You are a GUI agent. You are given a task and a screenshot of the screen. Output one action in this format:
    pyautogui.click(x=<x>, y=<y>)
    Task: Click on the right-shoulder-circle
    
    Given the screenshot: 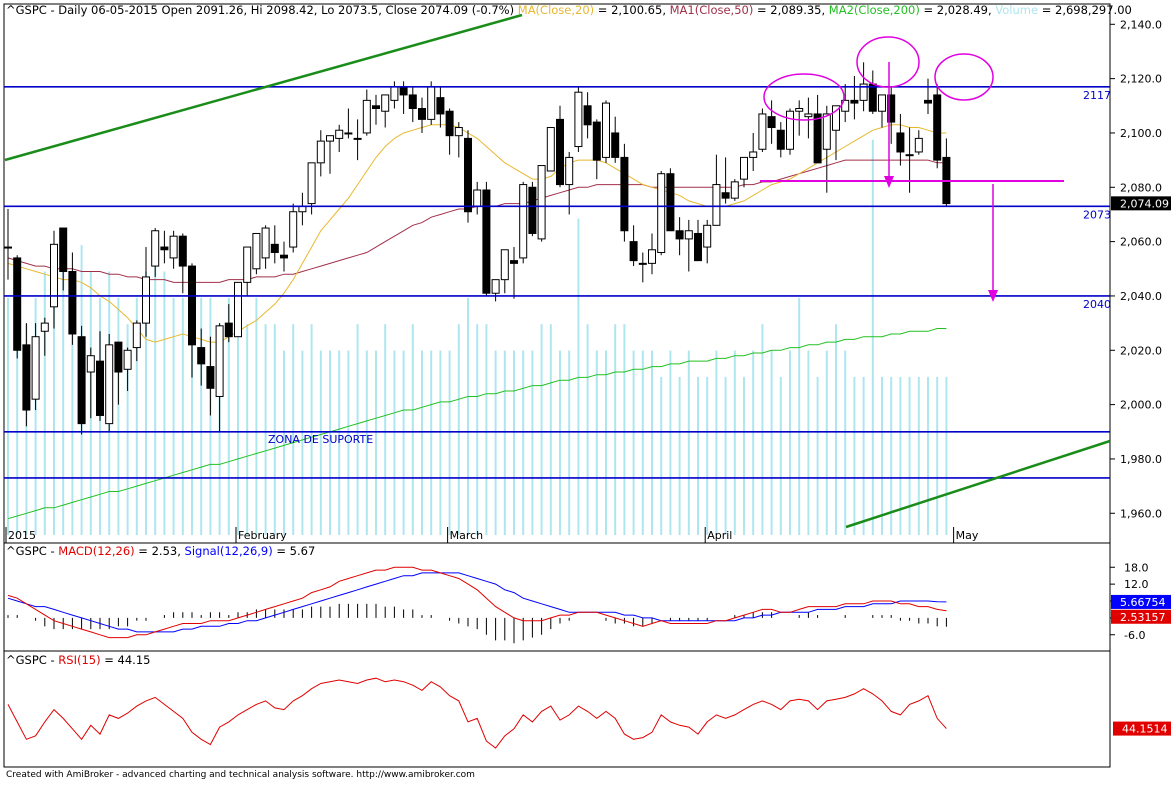 What is the action you would take?
    pyautogui.click(x=964, y=77)
    